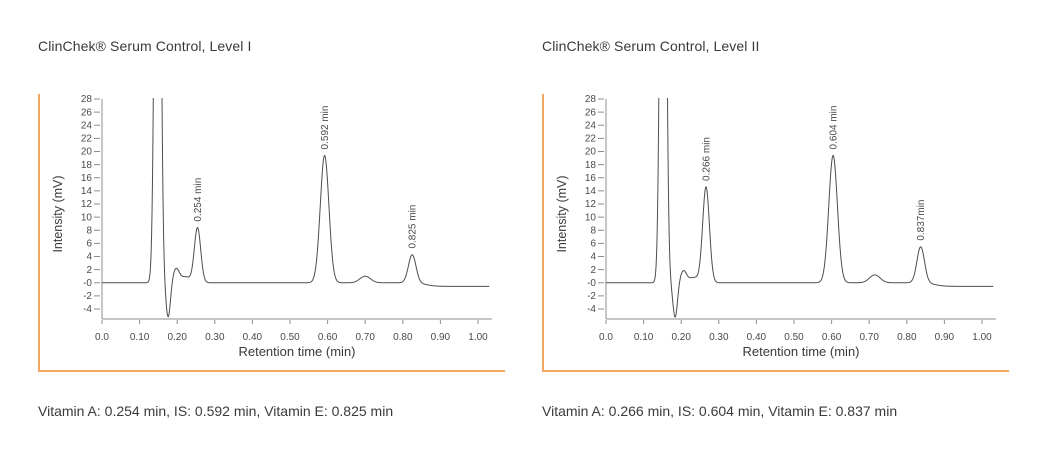 The width and height of the screenshot is (1037, 462). I want to click on chart-title-level-1: ClinChek® Serum Control, Level I, so click(145, 46).